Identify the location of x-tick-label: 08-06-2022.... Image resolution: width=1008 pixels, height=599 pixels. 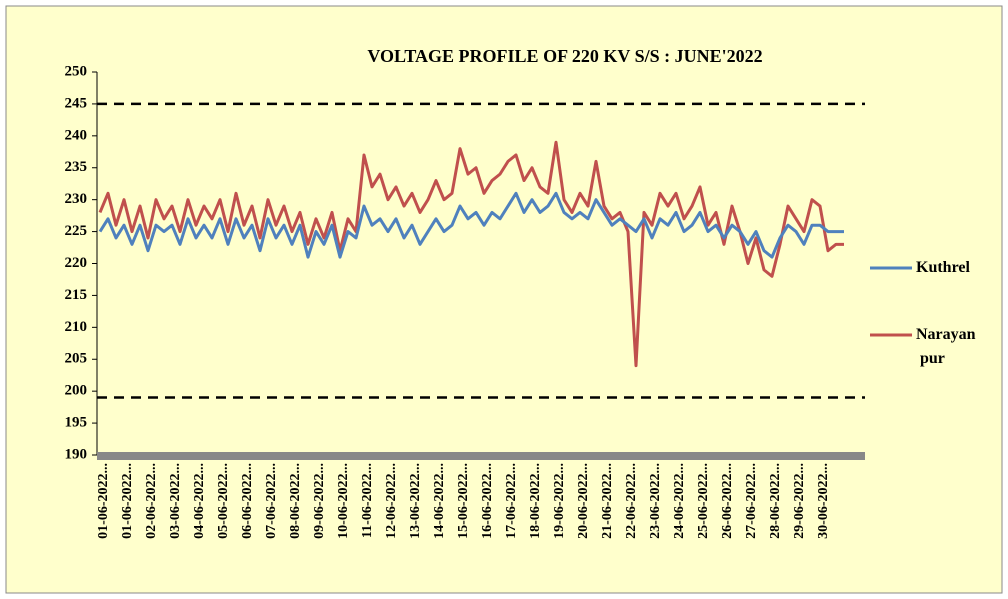
(295, 501).